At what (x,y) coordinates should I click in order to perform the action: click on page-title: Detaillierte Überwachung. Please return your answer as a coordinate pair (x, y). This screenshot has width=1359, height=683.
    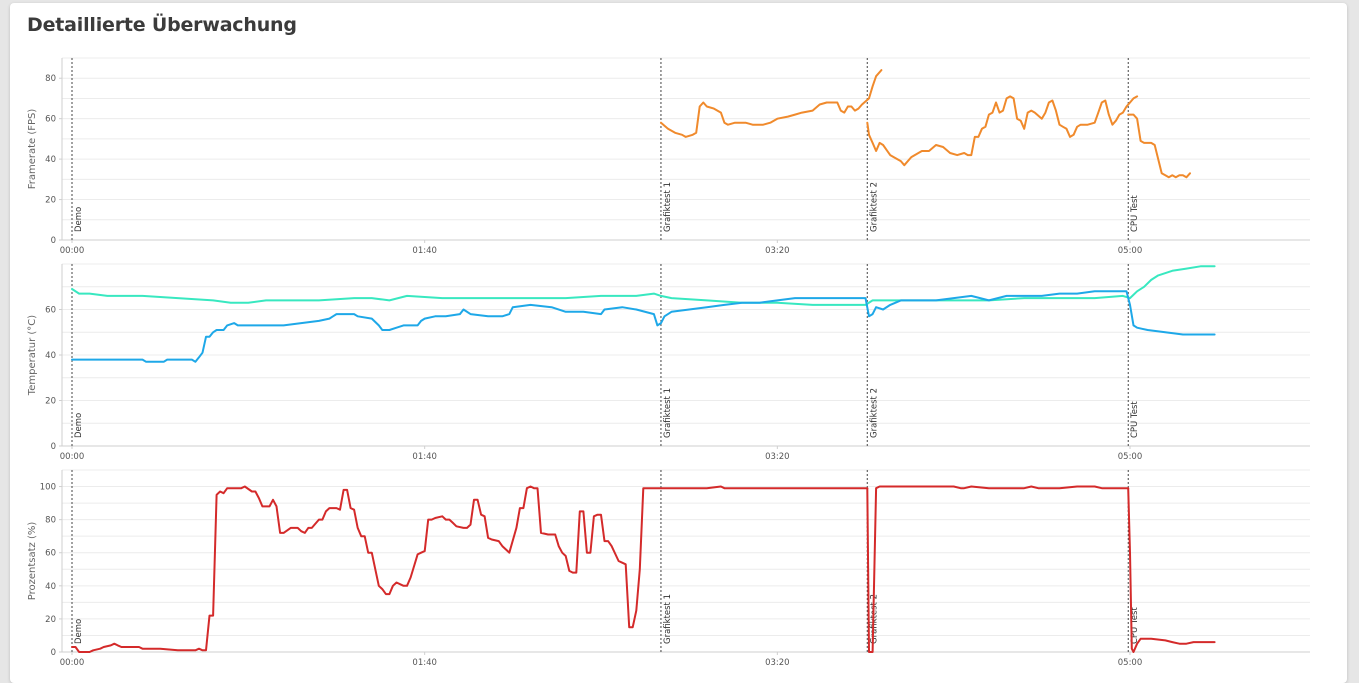
    Looking at the image, I should click on (162, 25).